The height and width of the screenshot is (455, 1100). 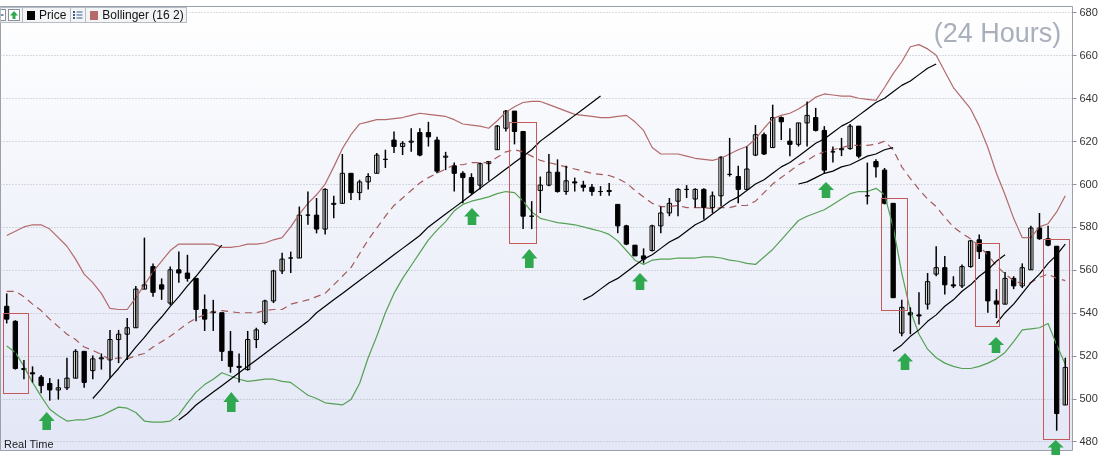 I want to click on y-tick-label: 560, so click(x=1088, y=269).